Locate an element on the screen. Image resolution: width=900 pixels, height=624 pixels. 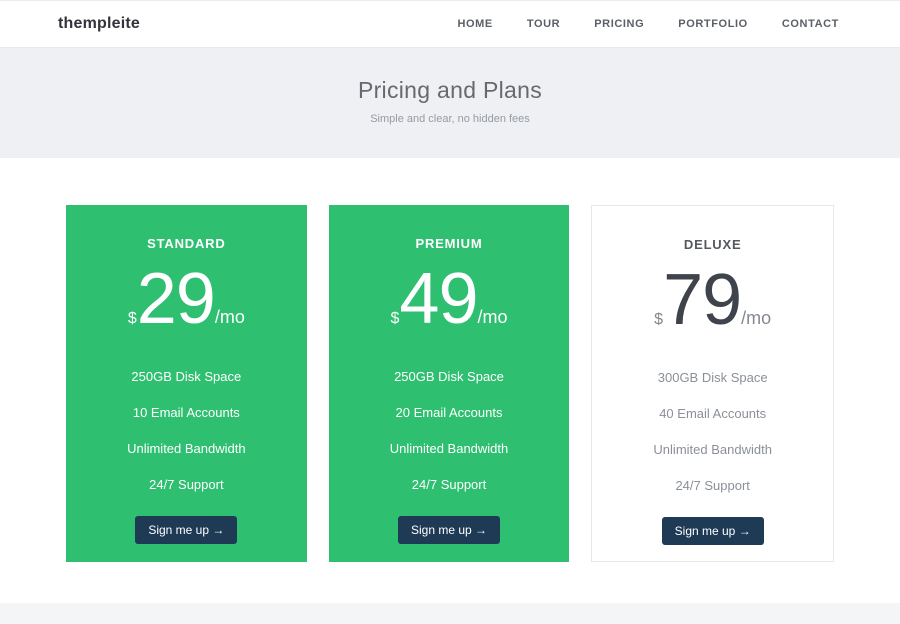
price-amount: 49 is located at coordinates (438, 299).